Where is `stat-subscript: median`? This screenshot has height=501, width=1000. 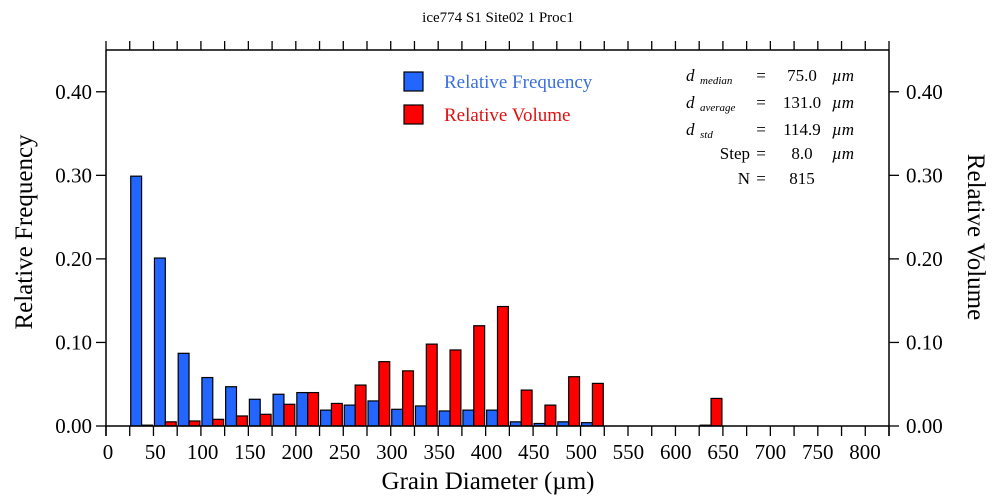 stat-subscript: median is located at coordinates (716, 81).